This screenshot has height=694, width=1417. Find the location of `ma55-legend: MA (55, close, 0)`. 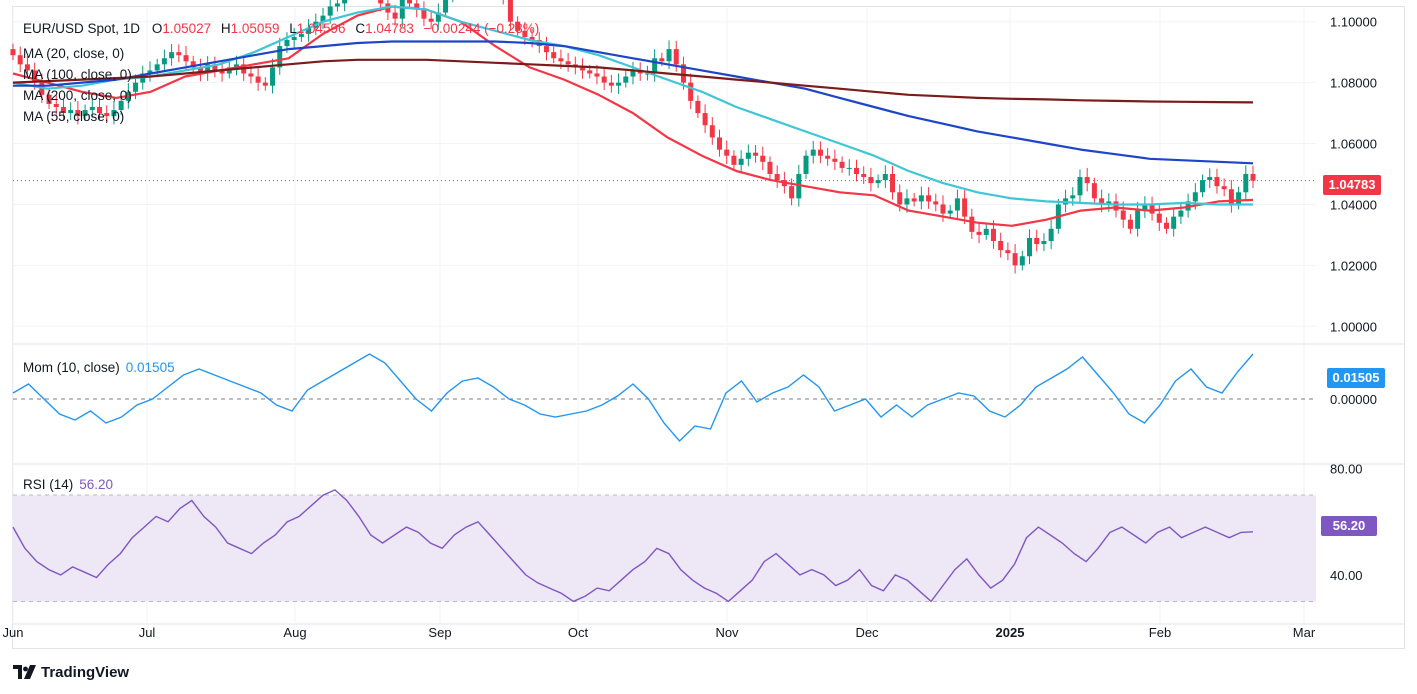

ma55-legend: MA (55, close, 0) is located at coordinates (74, 116).